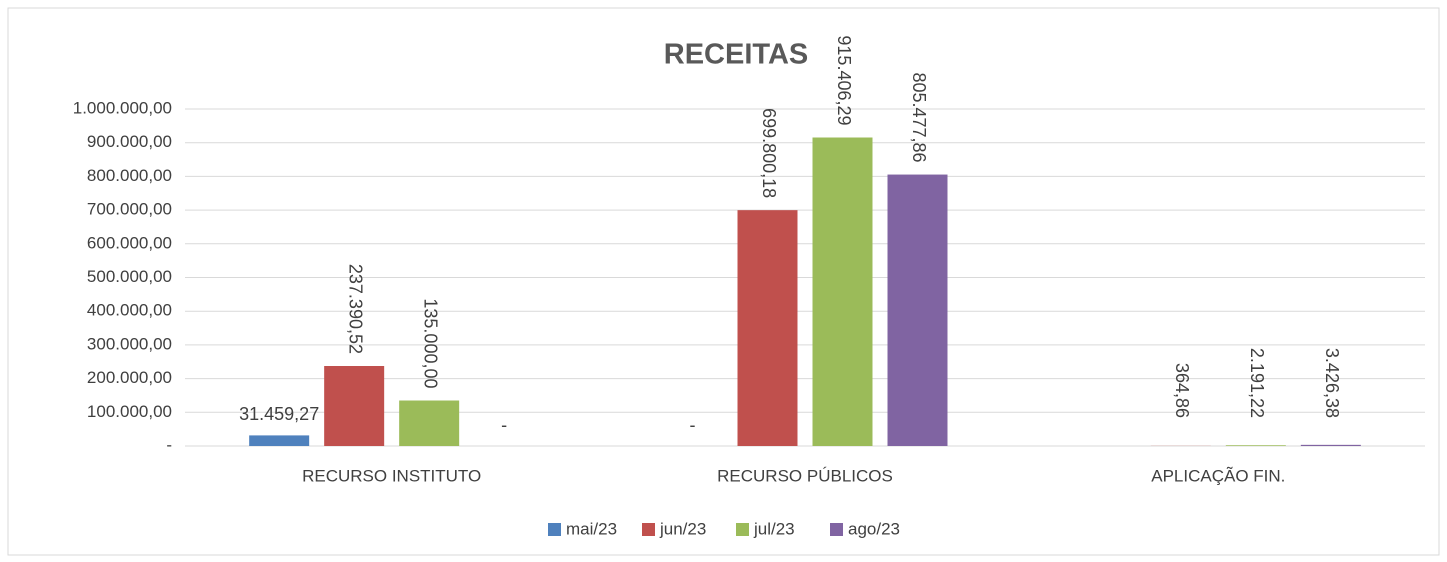 The height and width of the screenshot is (562, 1447). Describe the element at coordinates (279, 414) in the screenshot. I see `data-label: 31.459,27` at that location.